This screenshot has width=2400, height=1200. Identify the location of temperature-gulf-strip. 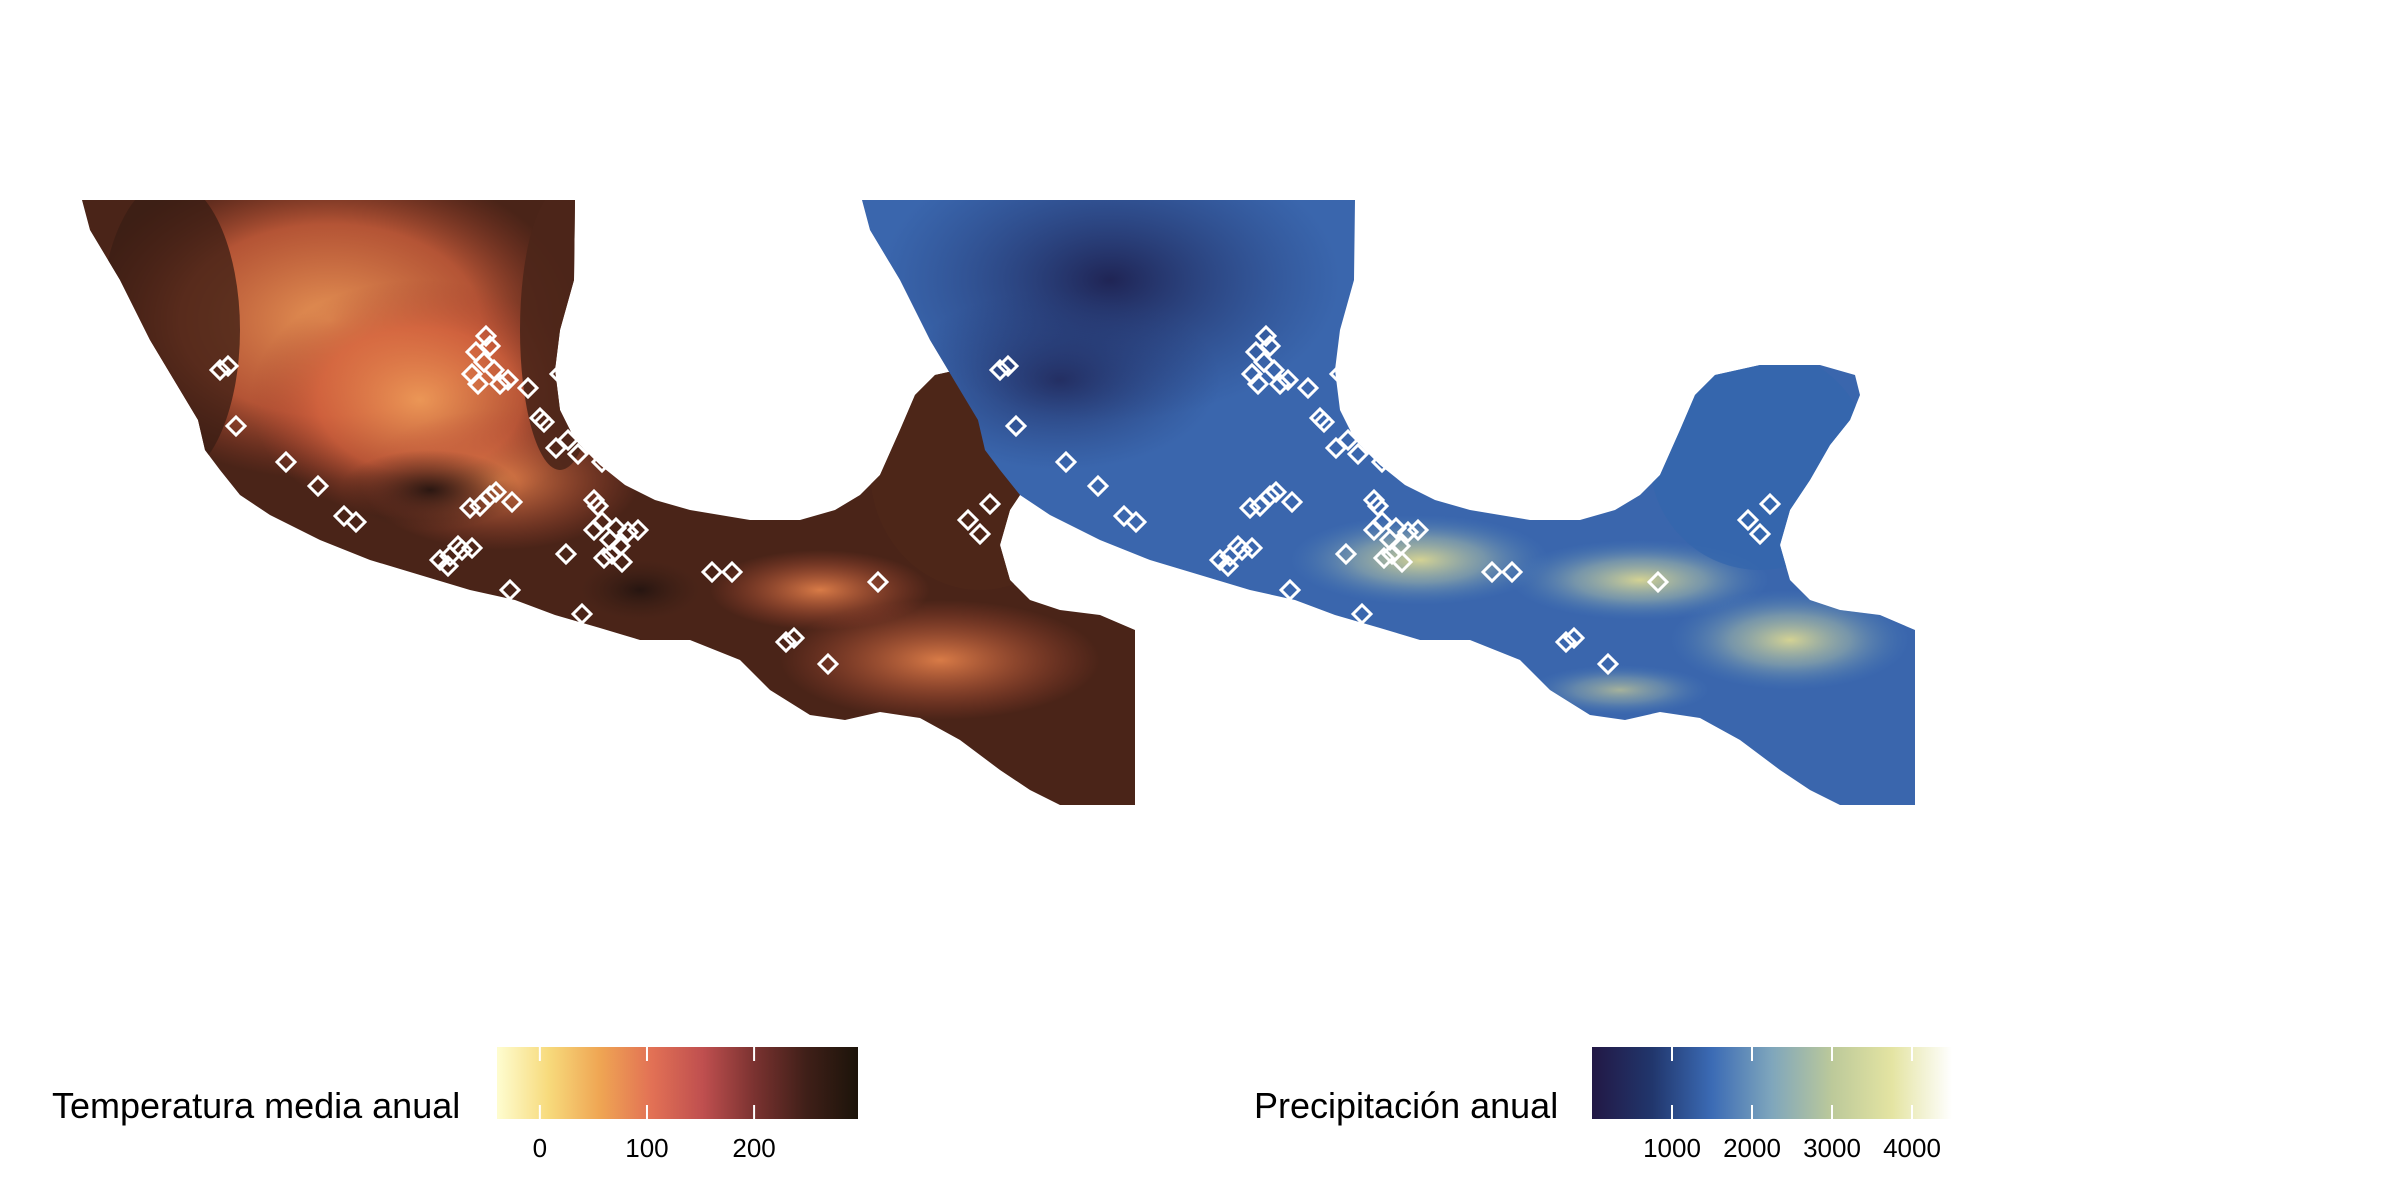
(560, 335).